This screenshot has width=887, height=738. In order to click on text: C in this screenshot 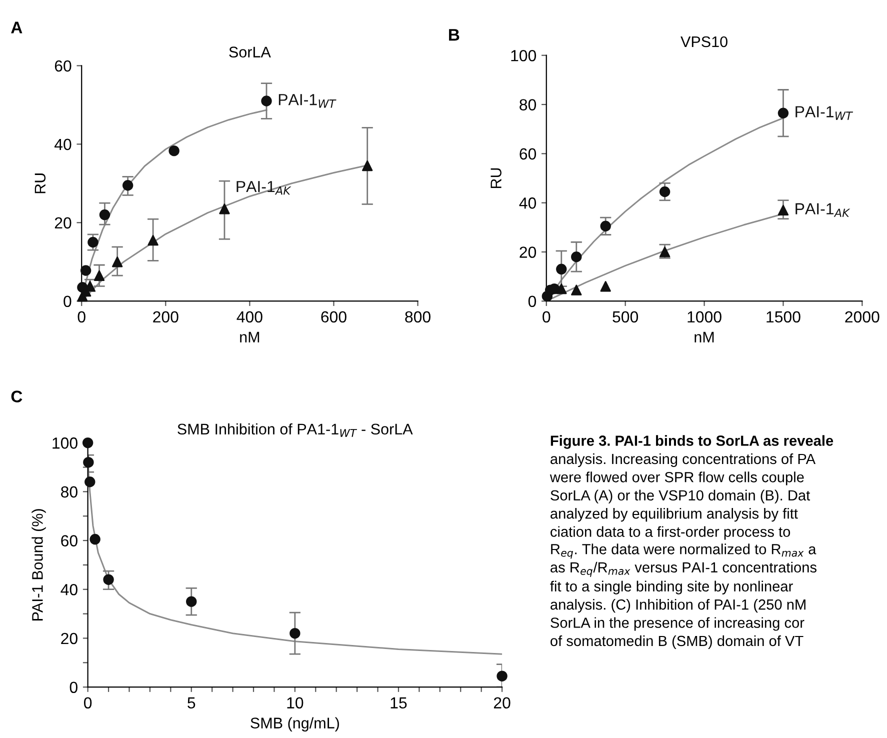, I will do `click(16, 396)`.